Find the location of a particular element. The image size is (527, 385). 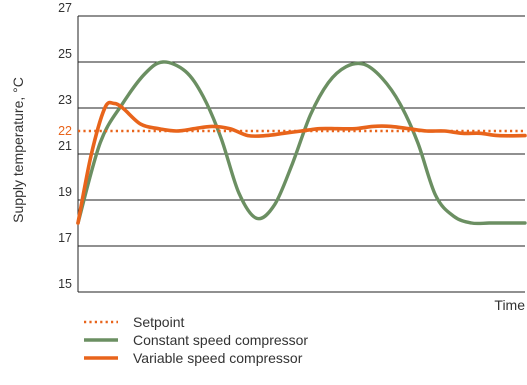

y-tick-21: 21 is located at coordinates (65, 146).